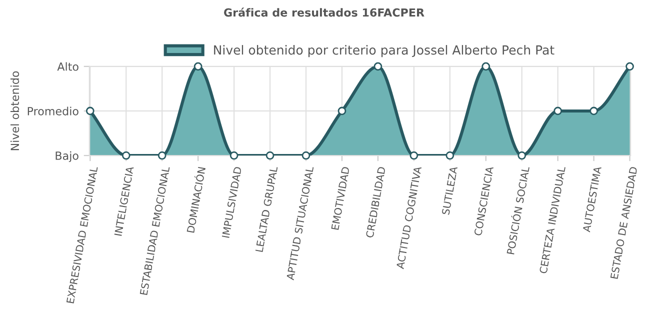 This screenshot has width=648, height=324. Describe the element at coordinates (266, 209) in the screenshot. I see `x-tick-label: LEALTAD GRUPAL` at that location.